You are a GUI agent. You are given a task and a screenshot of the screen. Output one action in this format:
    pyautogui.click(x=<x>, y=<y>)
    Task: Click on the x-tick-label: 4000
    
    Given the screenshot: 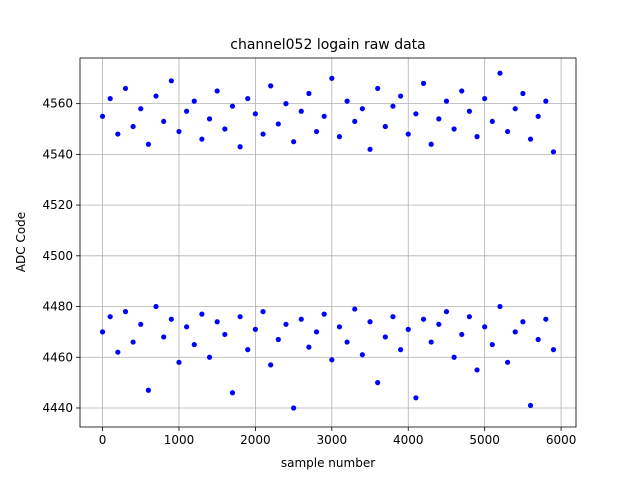 What is the action you would take?
    pyautogui.click(x=408, y=440)
    